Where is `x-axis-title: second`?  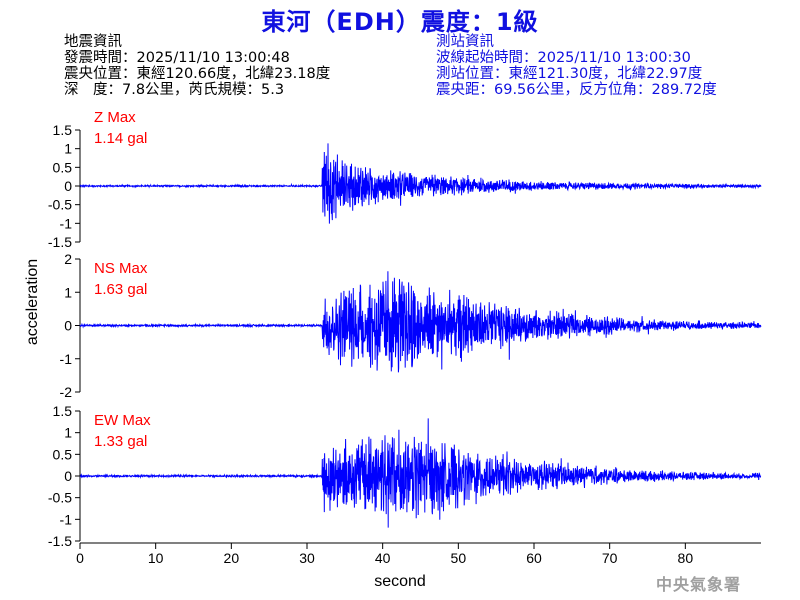
x-axis-title: second is located at coordinates (400, 581).